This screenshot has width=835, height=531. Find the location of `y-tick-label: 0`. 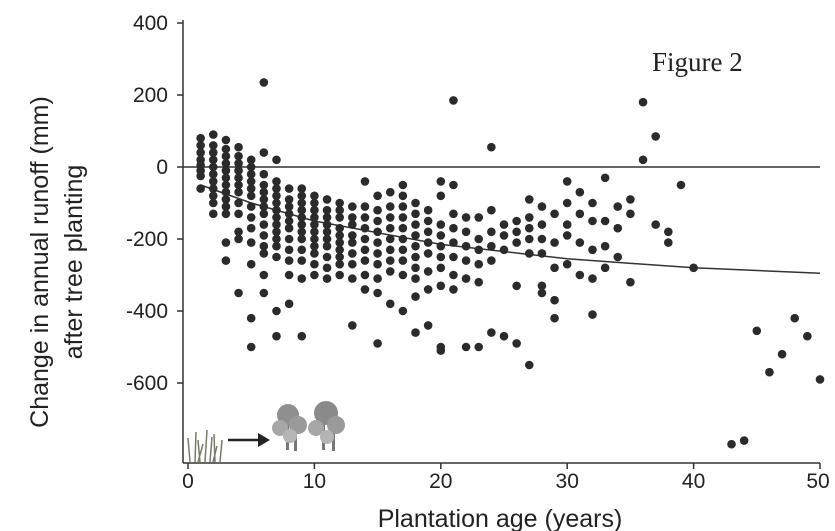

y-tick-label: 0 is located at coordinates (162, 167).